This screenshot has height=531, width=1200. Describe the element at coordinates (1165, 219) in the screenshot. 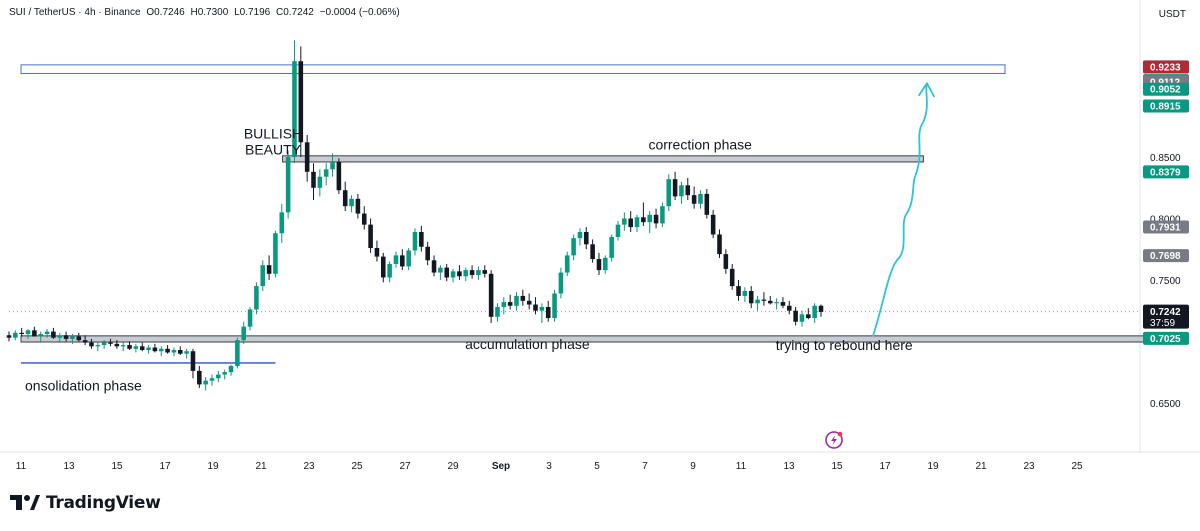

I see `price-tick-label: 0.8000` at that location.